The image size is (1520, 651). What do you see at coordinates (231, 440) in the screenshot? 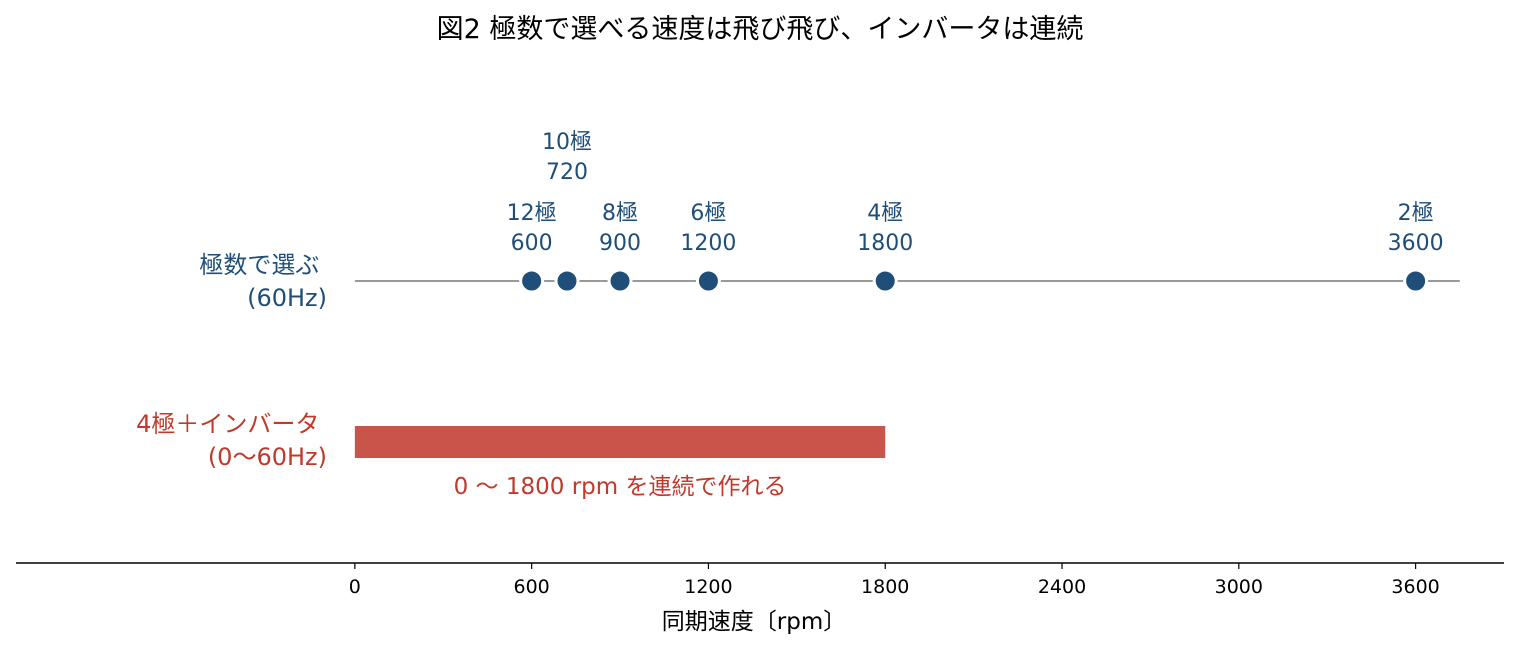
I see `inverter-row-label: 4極＋インバータ (0〜60Hz)` at bounding box center [231, 440].